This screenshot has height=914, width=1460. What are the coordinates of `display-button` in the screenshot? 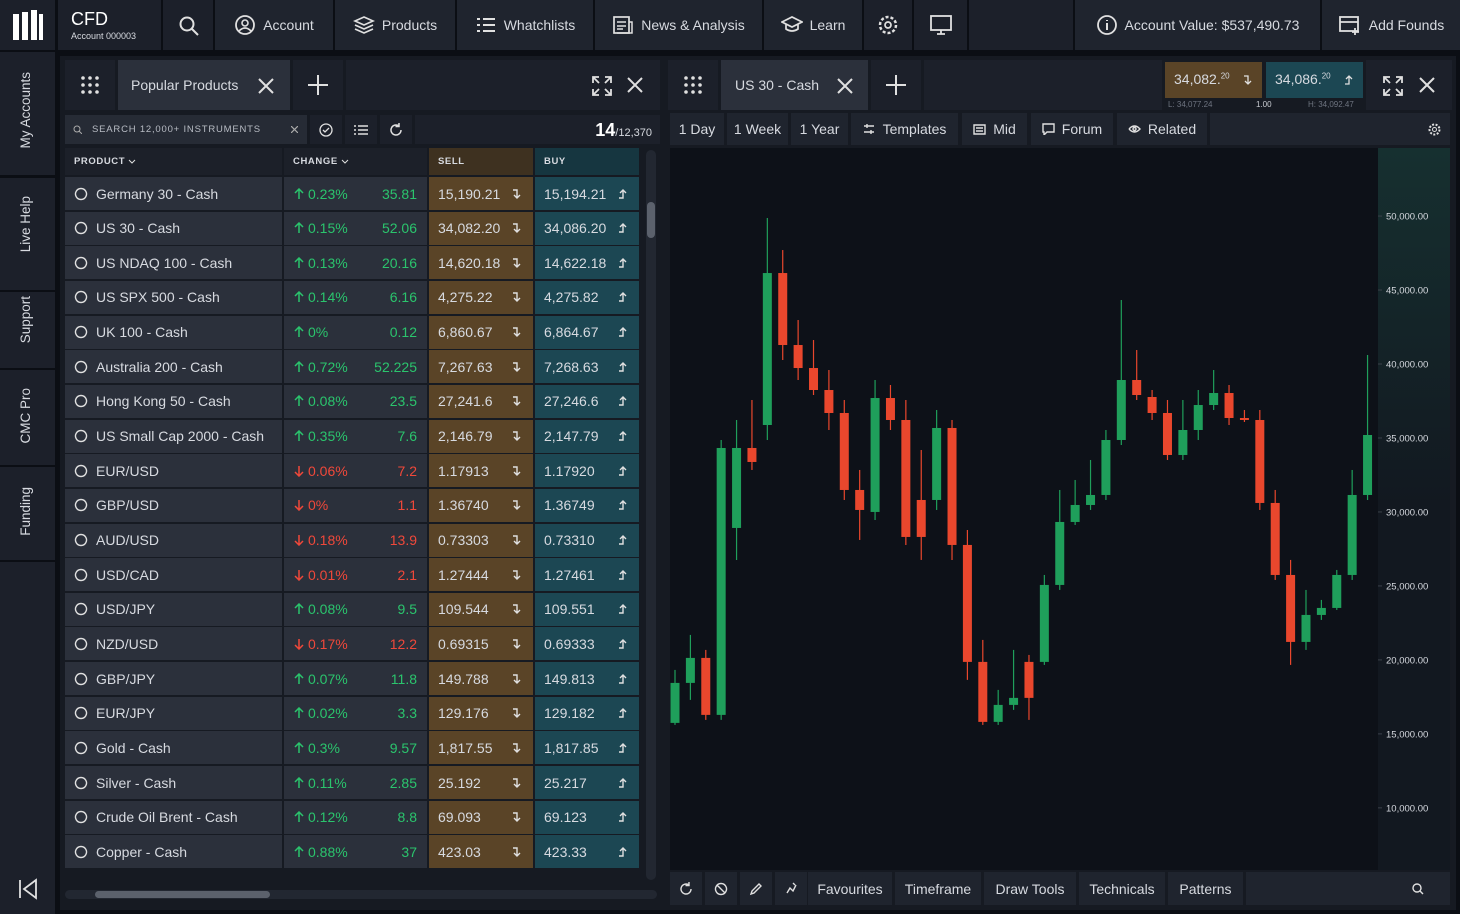 It's located at (940, 25).